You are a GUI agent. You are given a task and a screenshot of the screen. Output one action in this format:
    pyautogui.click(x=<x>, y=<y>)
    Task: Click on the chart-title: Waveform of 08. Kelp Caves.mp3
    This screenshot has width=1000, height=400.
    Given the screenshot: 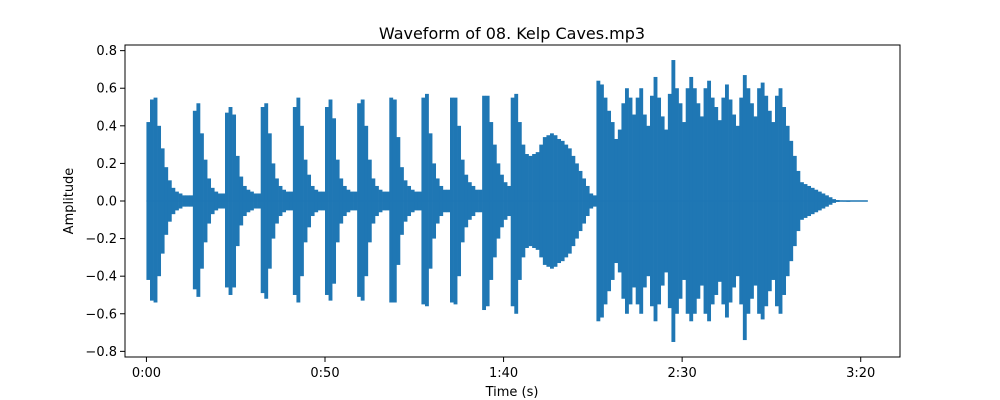 What is the action you would take?
    pyautogui.click(x=512, y=33)
    